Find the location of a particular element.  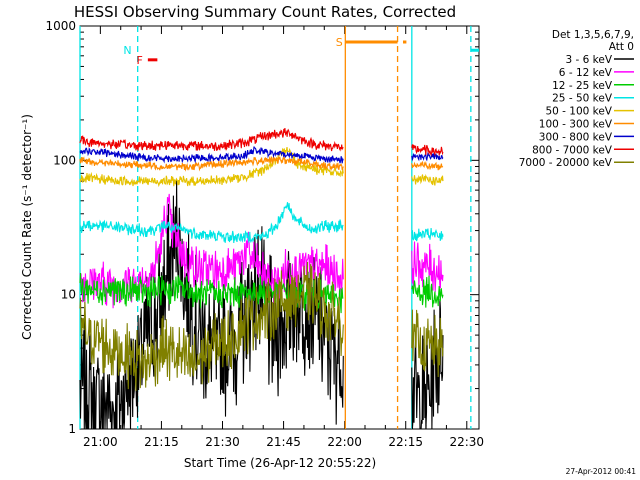

y-tick-label: 1 is located at coordinates (72, 429).